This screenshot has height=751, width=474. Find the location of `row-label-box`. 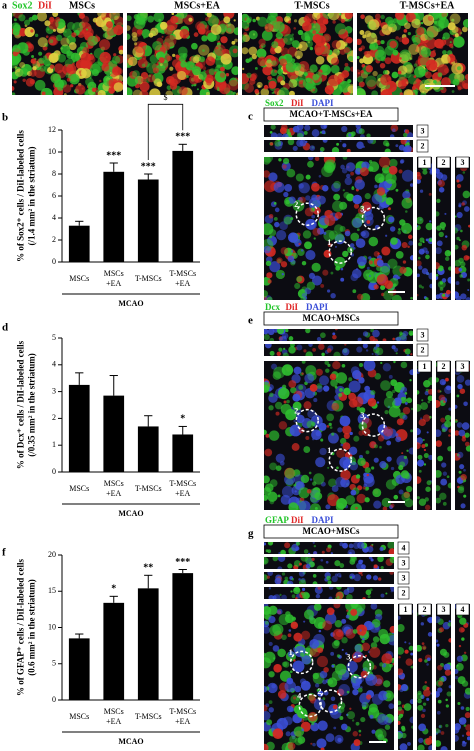

row-label-box is located at coordinates (403, 548).